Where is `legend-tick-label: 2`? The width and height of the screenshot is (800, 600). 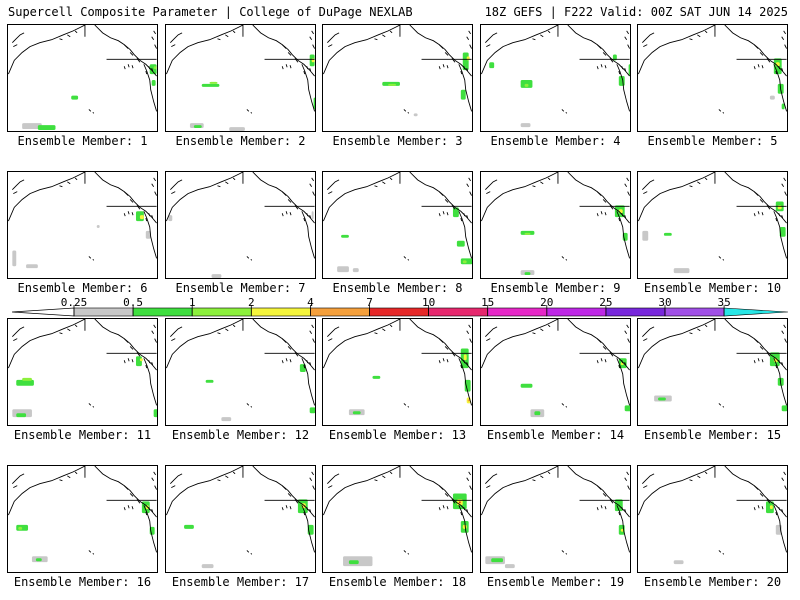 legend-tick-label: 2 is located at coordinates (251, 302).